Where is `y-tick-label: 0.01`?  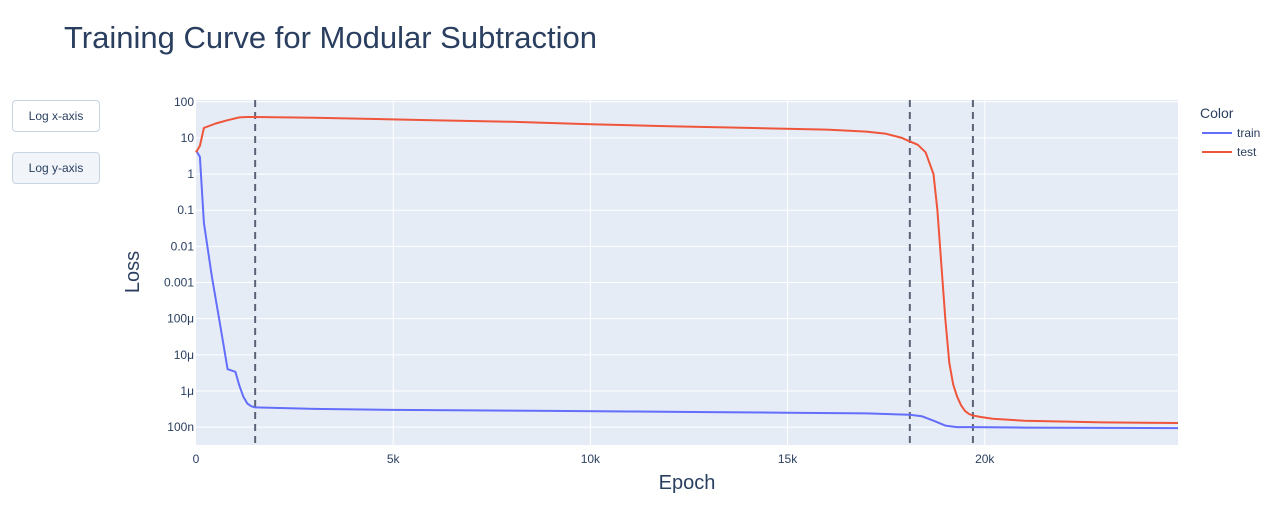
y-tick-label: 0.01 is located at coordinates (183, 246).